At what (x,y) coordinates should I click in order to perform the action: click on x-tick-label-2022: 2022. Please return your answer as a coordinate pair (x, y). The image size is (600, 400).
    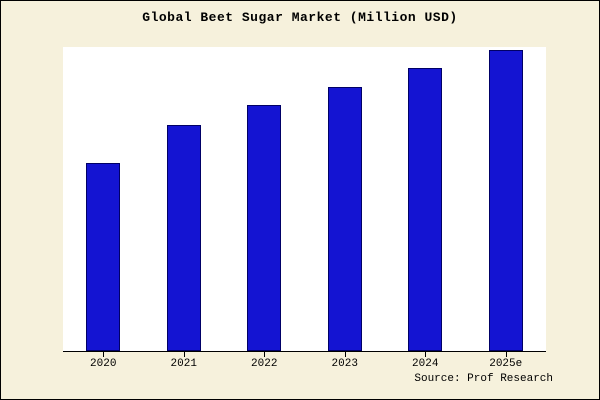
    Looking at the image, I should click on (264, 364).